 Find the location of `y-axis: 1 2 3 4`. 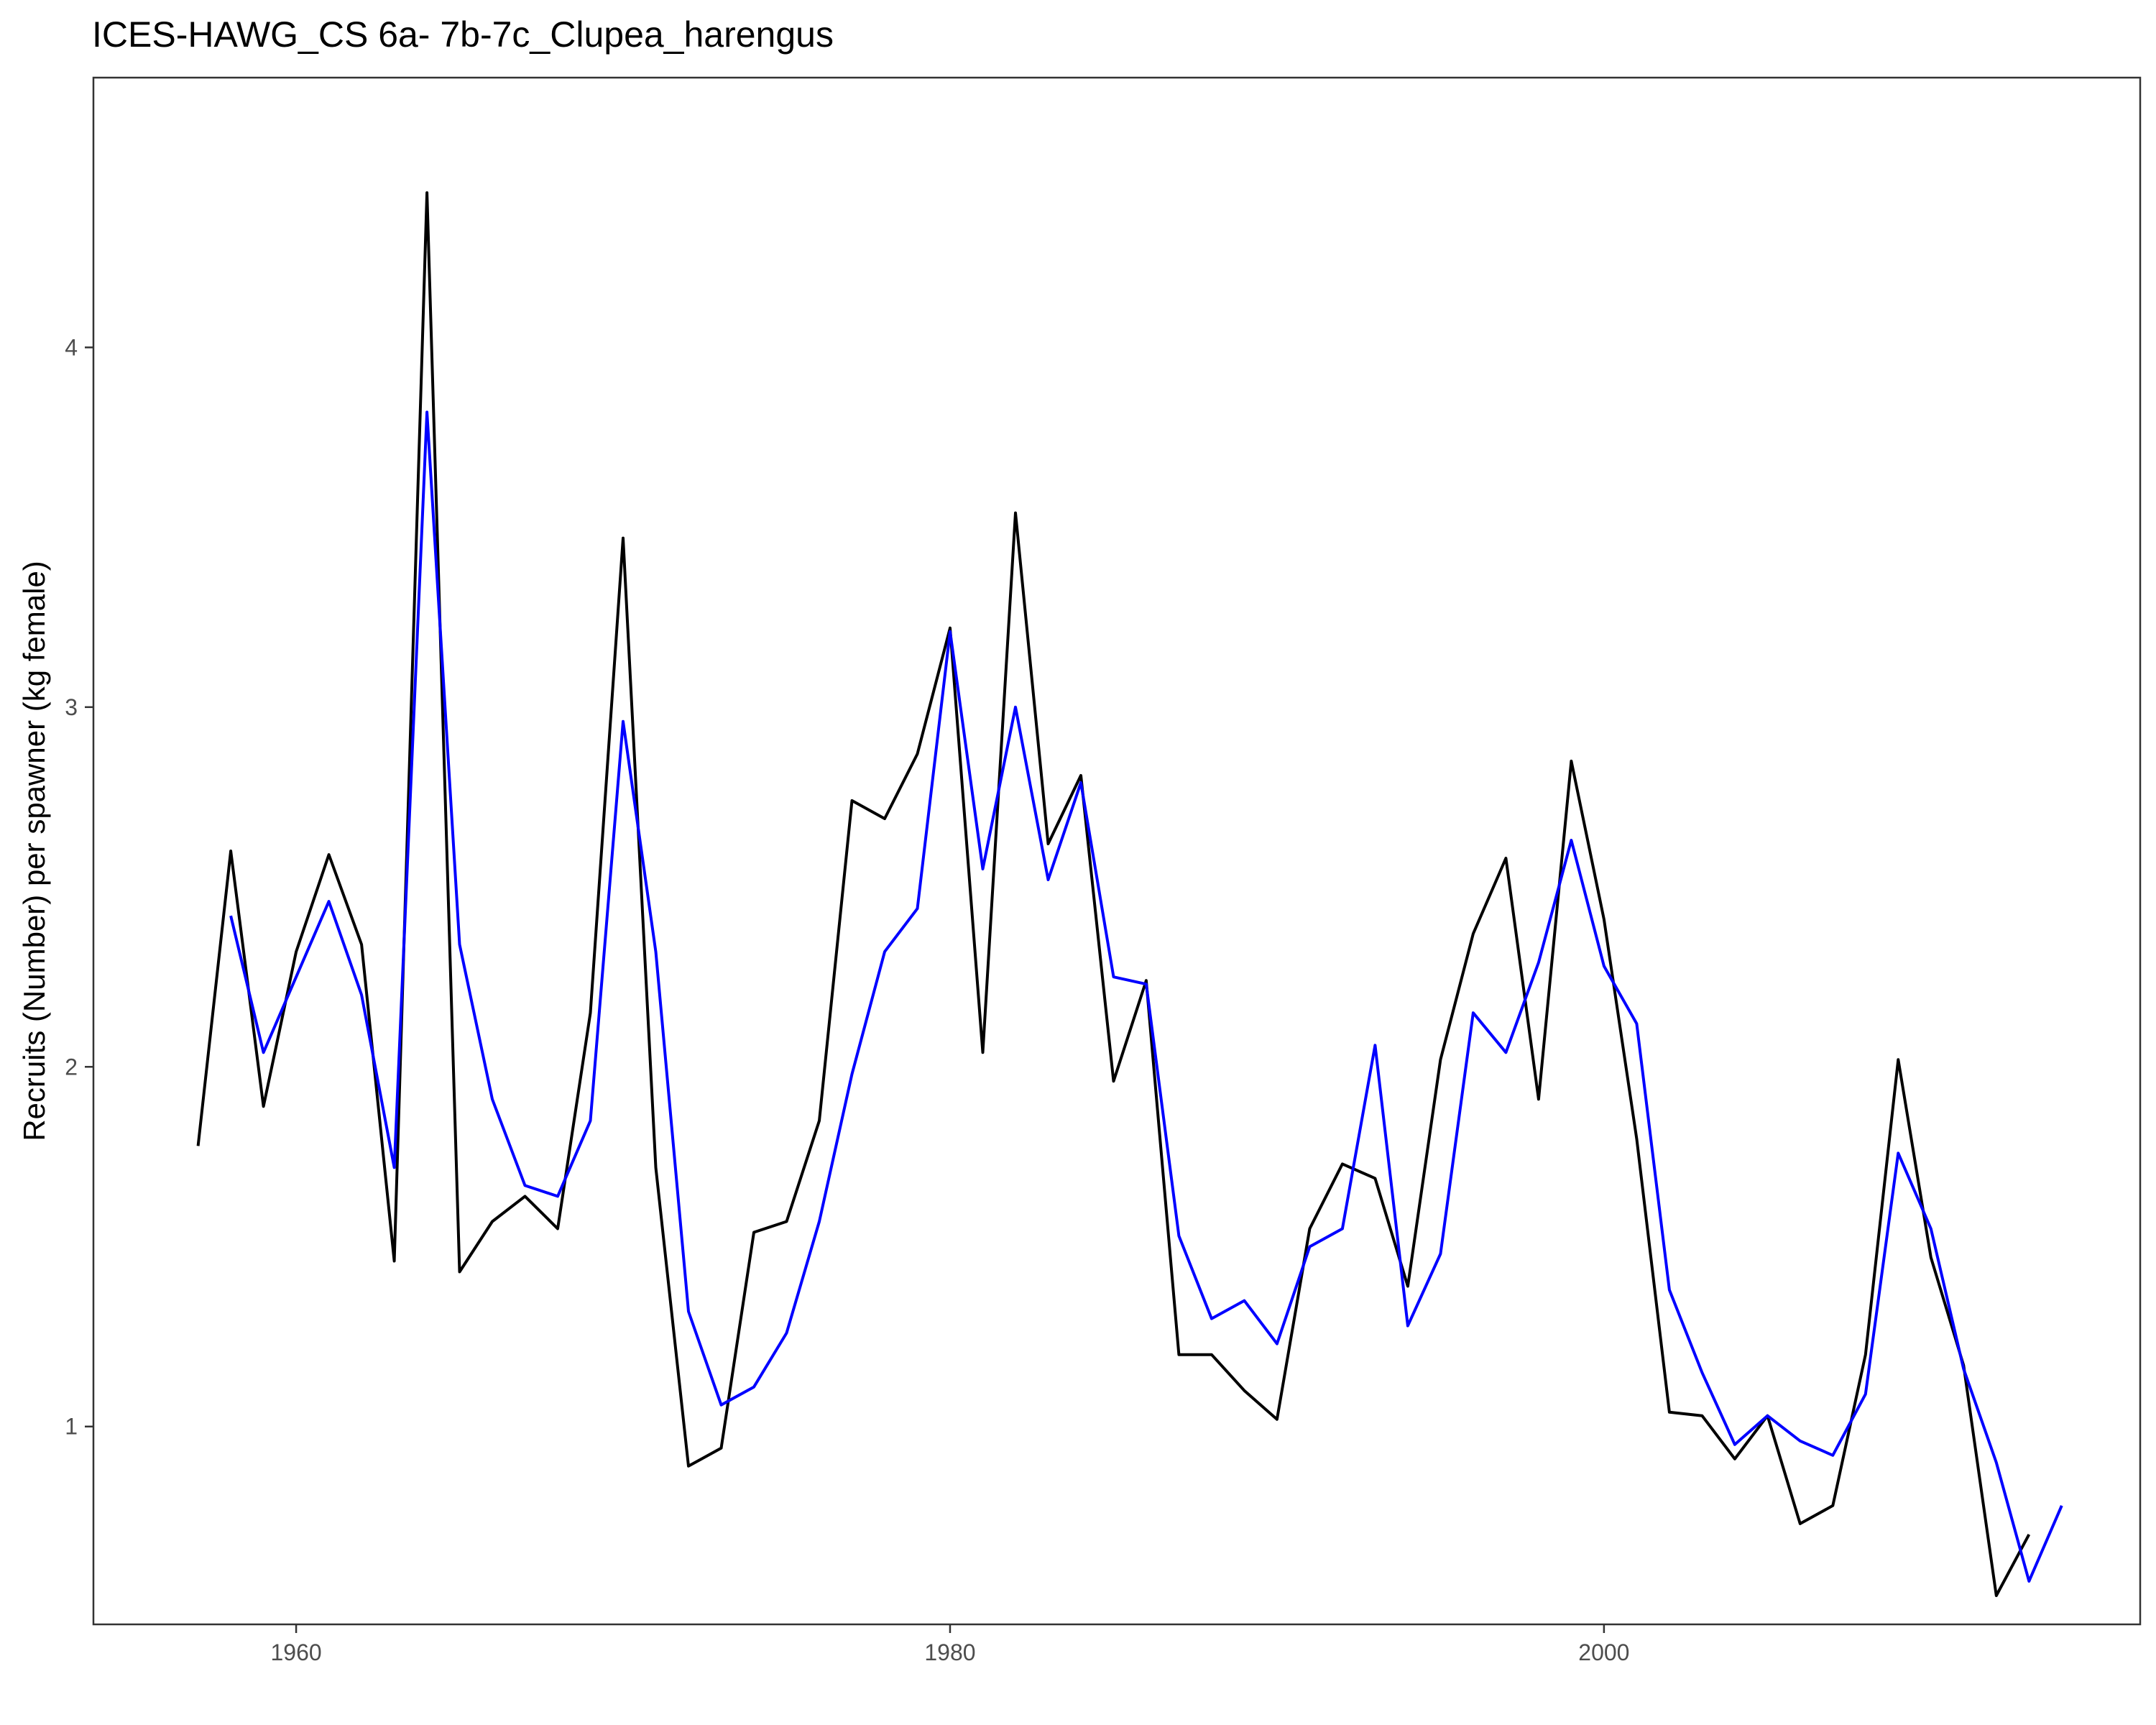

y-axis: 1 2 3 4 is located at coordinates (79, 887).